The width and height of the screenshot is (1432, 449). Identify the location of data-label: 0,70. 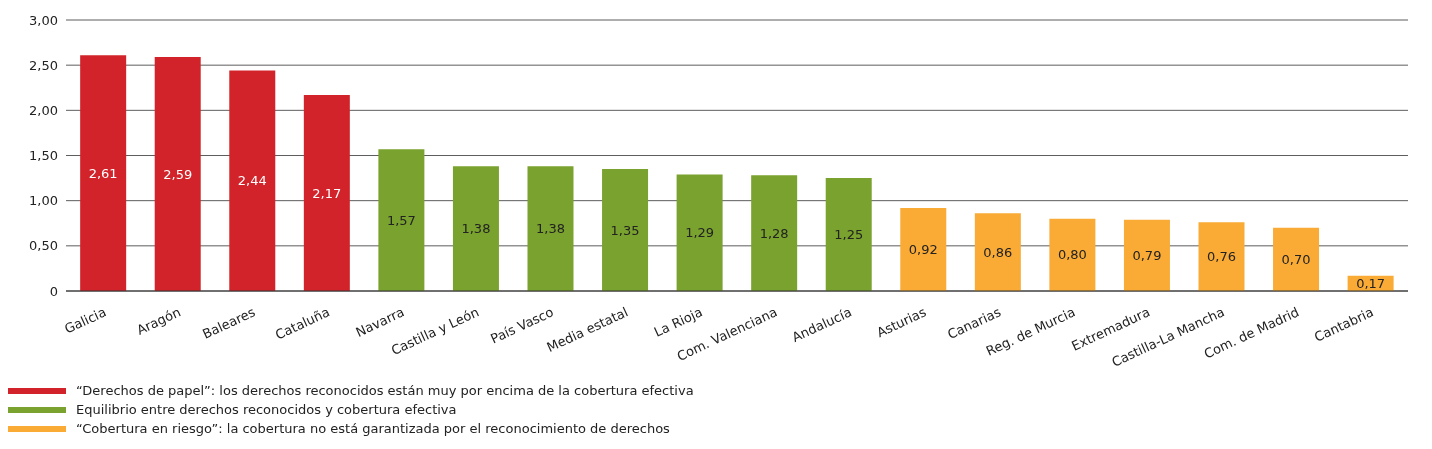
(1296, 259).